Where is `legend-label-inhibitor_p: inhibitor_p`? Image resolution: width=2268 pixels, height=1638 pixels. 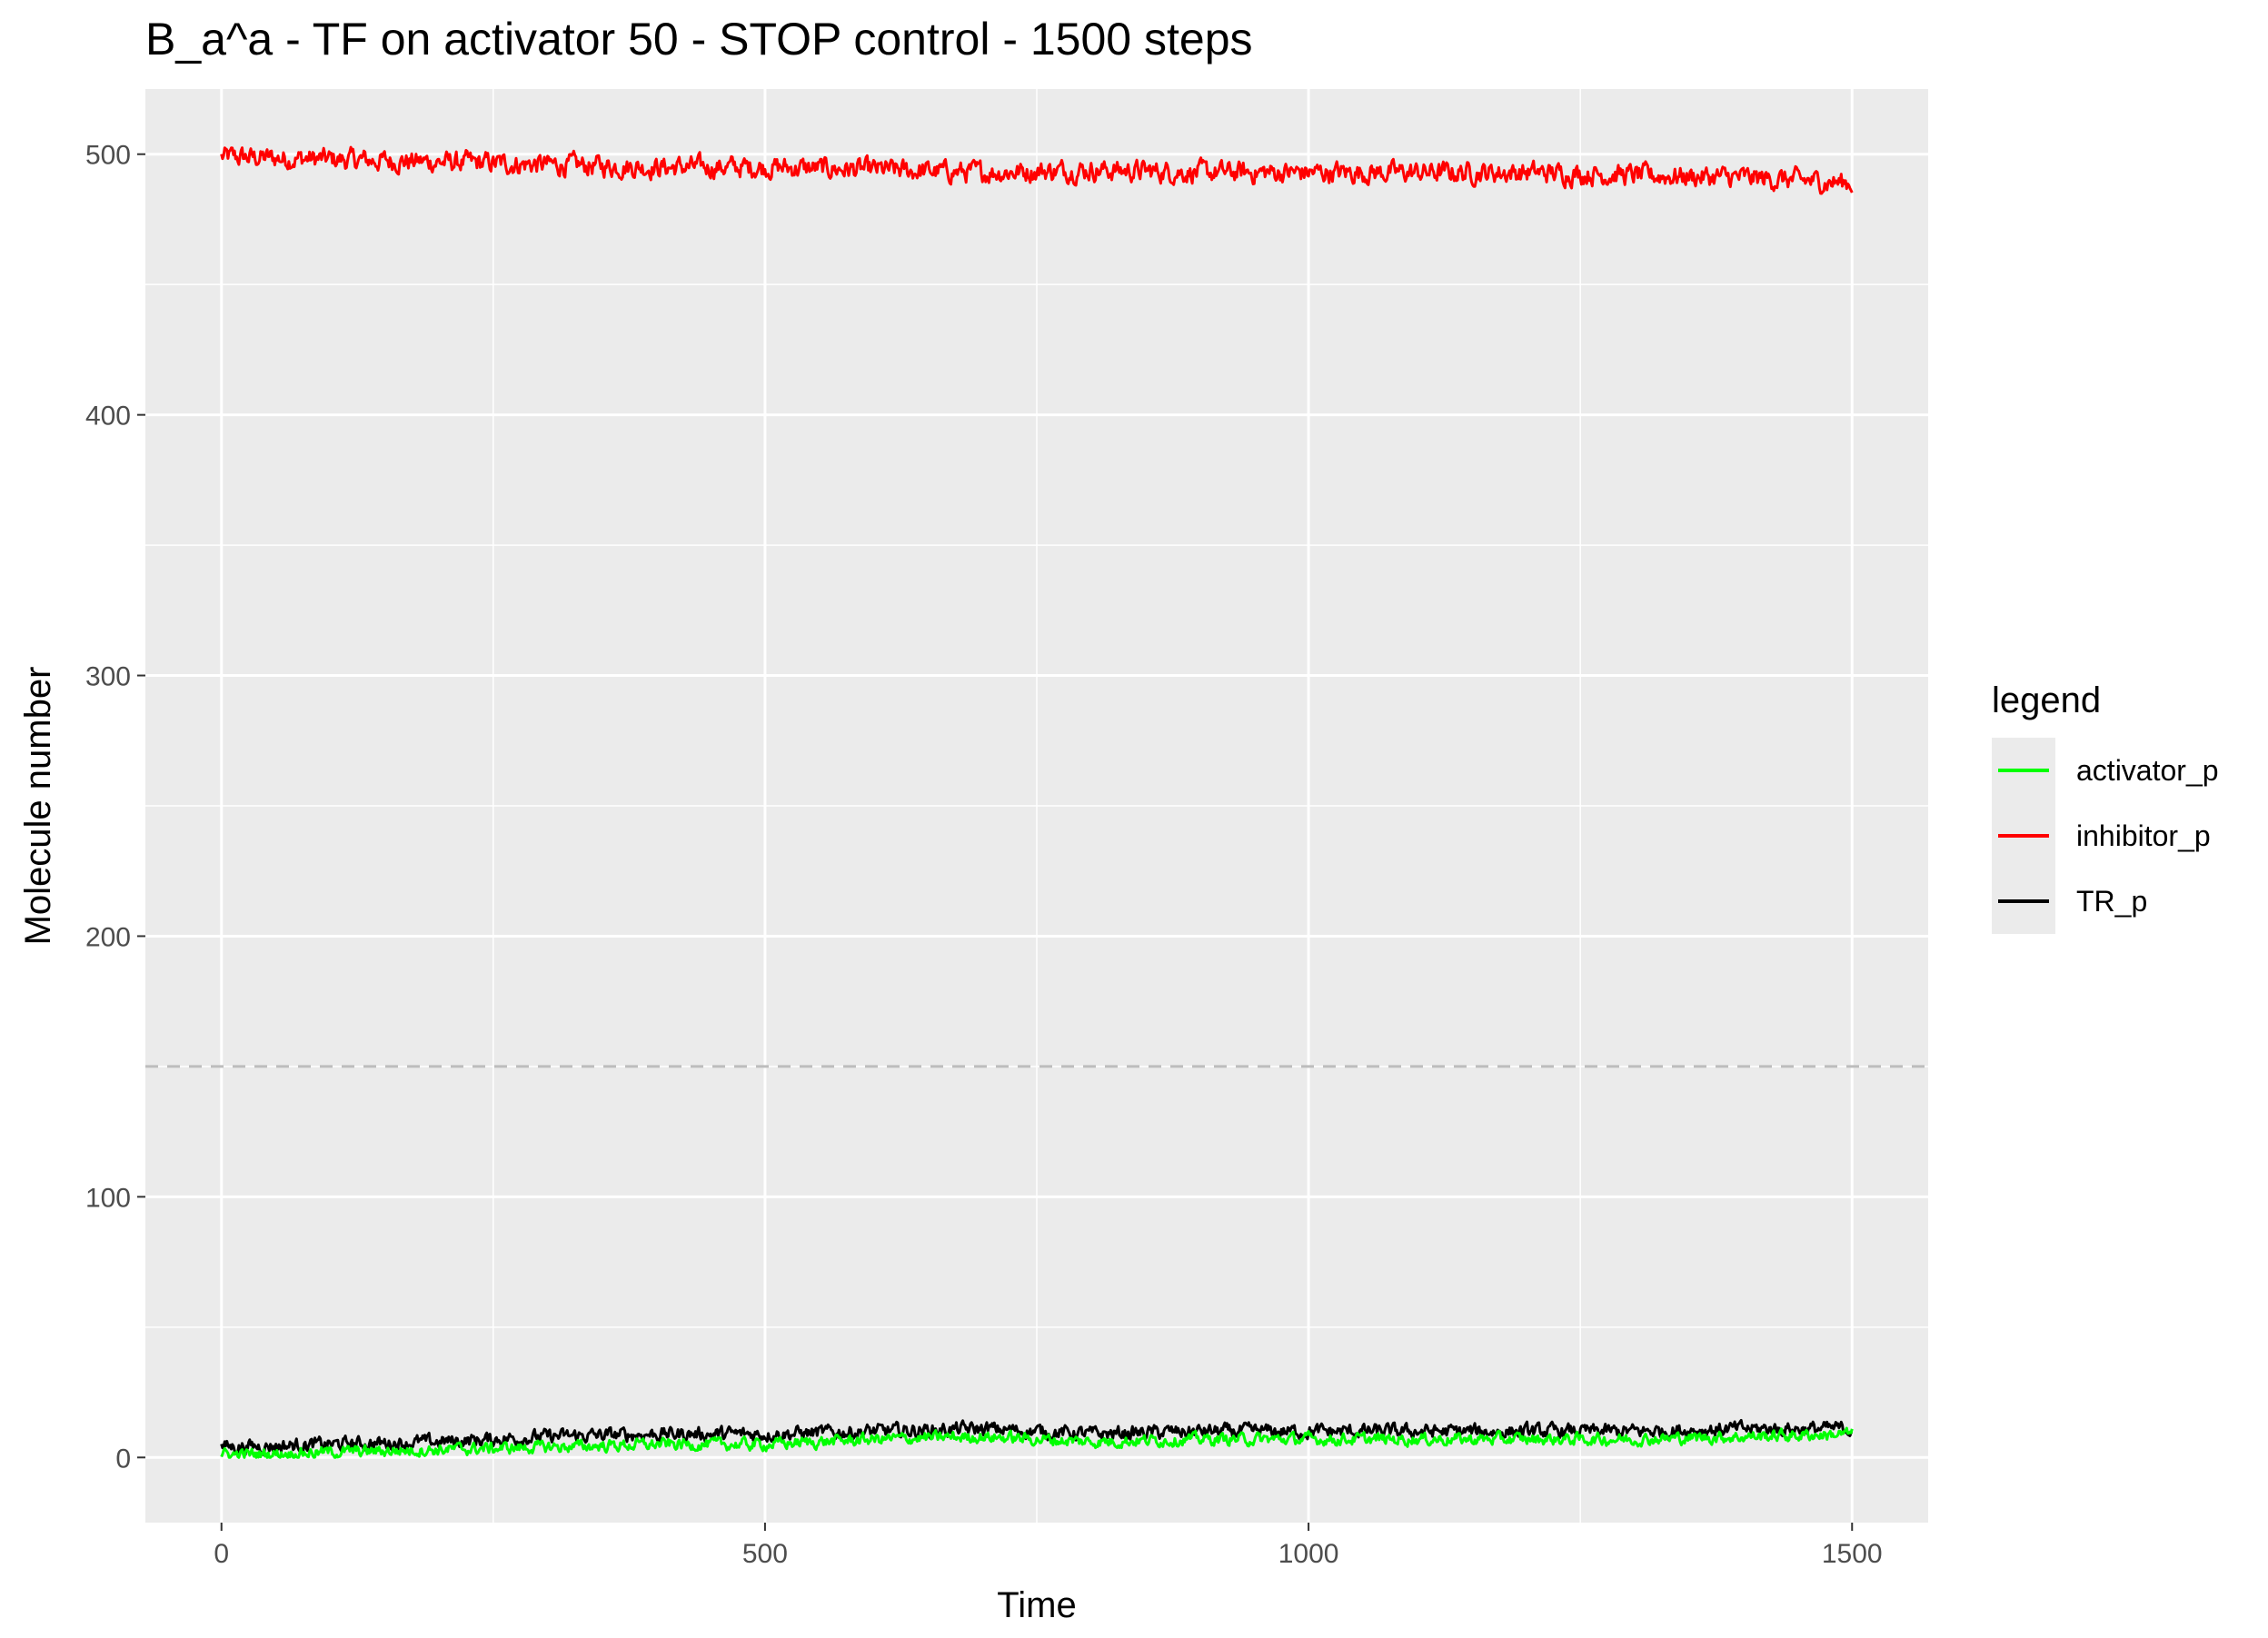 legend-label-inhibitor_p: inhibitor_p is located at coordinates (2143, 835).